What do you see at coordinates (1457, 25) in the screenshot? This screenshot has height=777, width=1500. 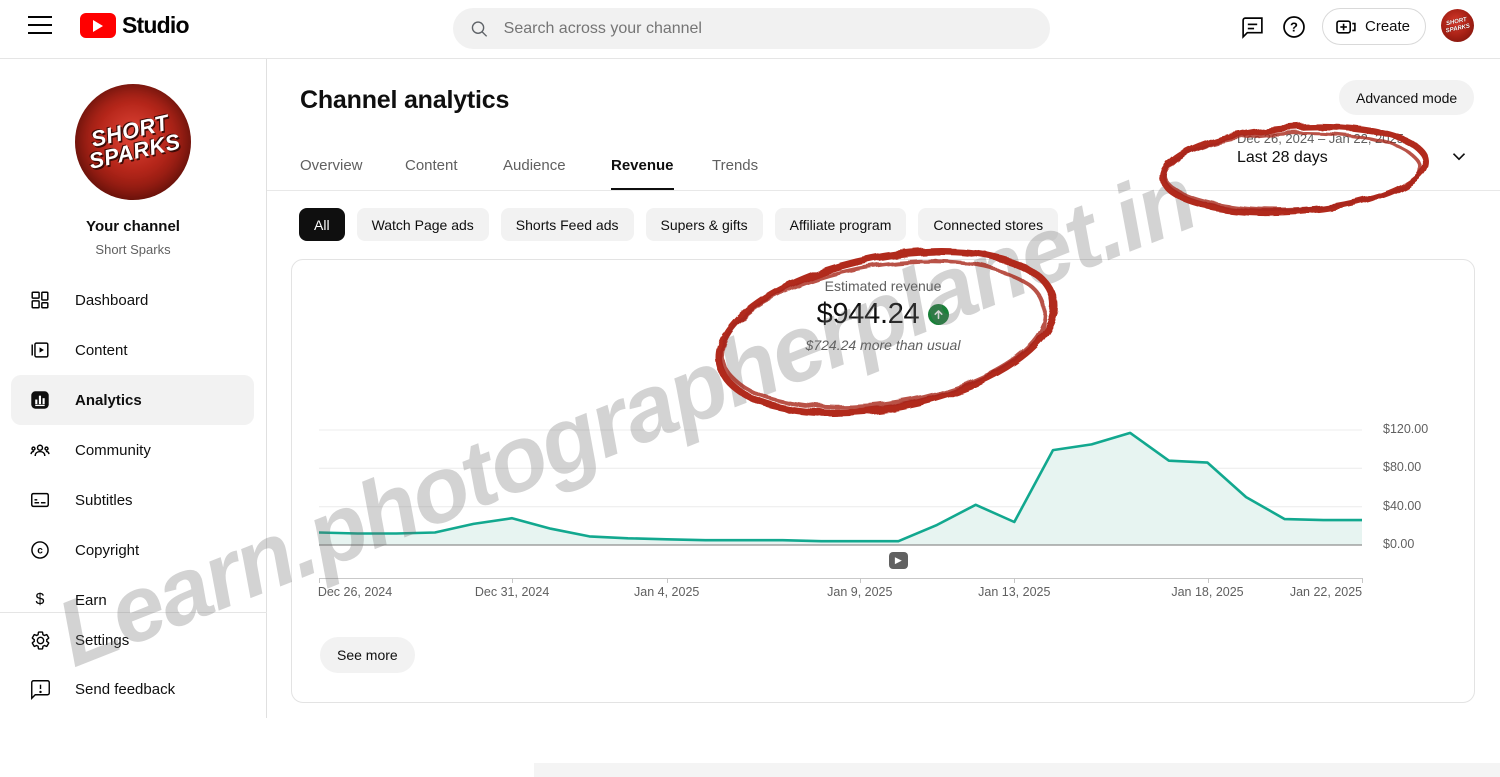 I see `account-avatar: SHORT SPARKS` at bounding box center [1457, 25].